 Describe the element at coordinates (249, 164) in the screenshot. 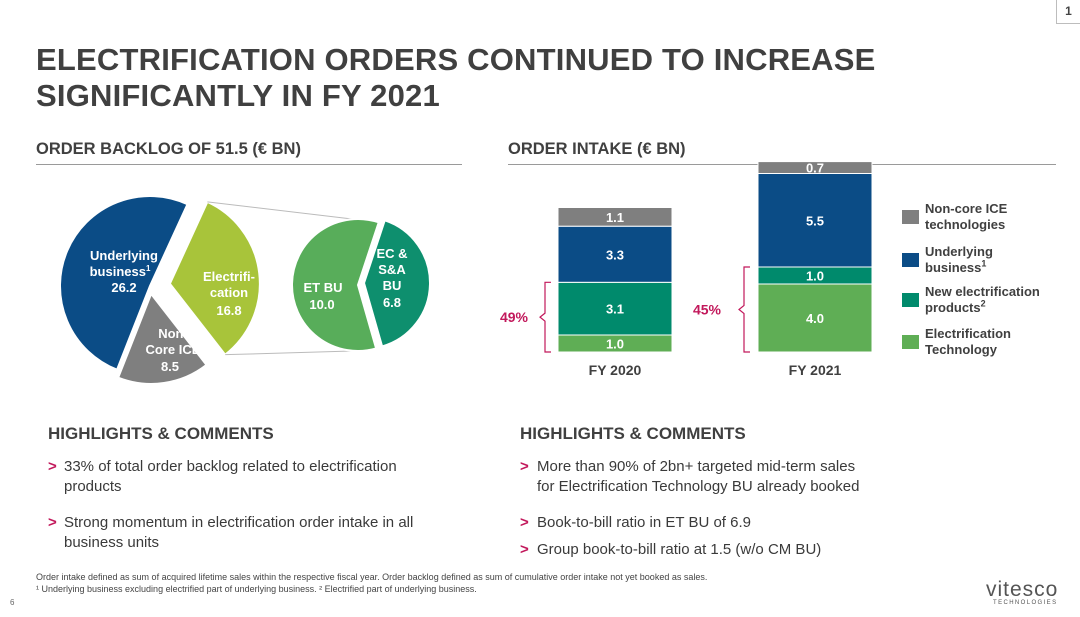

I see `backlog-section-rule` at that location.